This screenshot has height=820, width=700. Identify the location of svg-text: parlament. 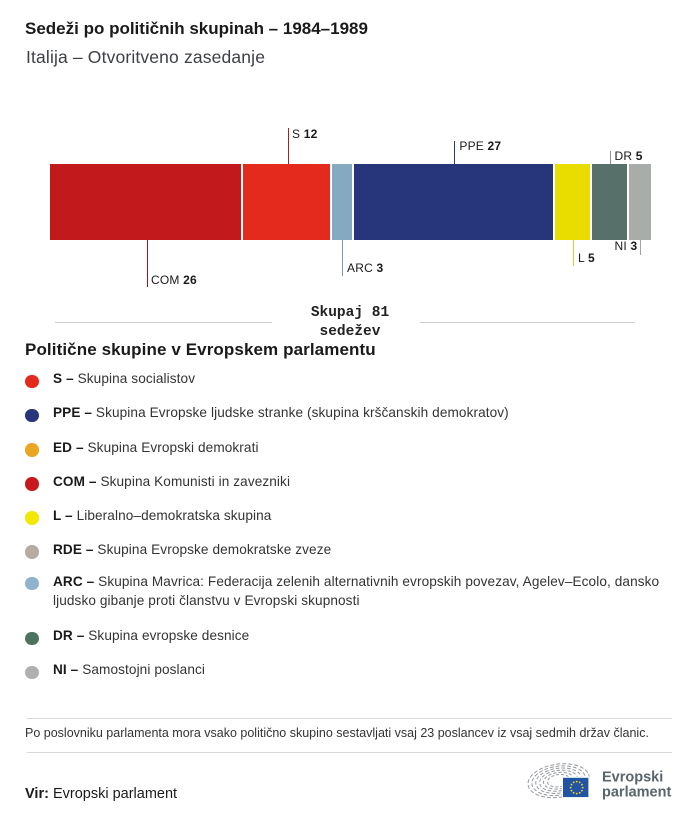
(636, 793).